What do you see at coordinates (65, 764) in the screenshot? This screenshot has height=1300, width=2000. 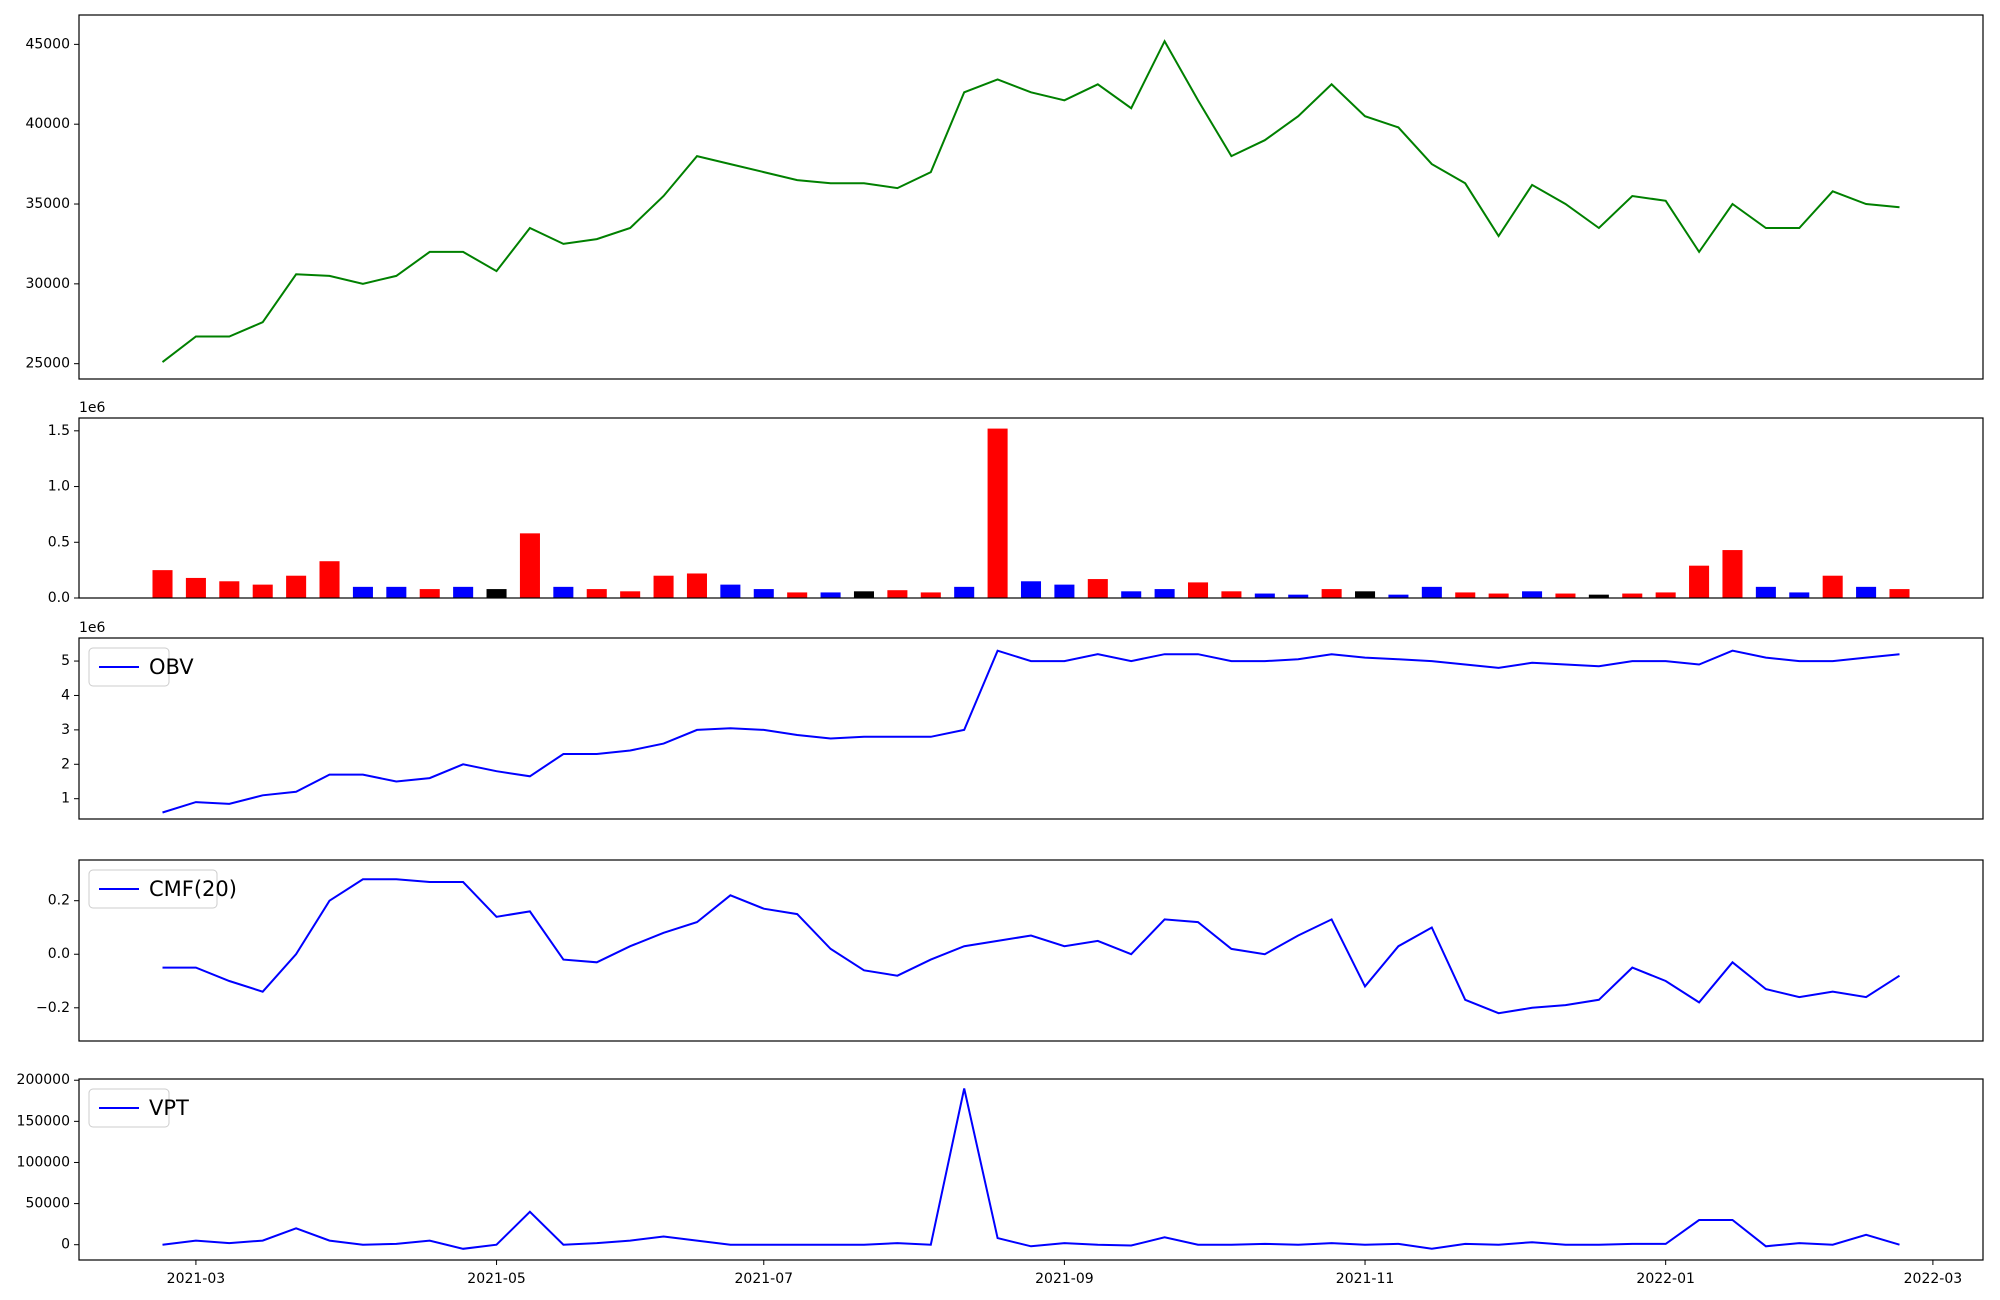 I see `y-tick-label: 2` at bounding box center [65, 764].